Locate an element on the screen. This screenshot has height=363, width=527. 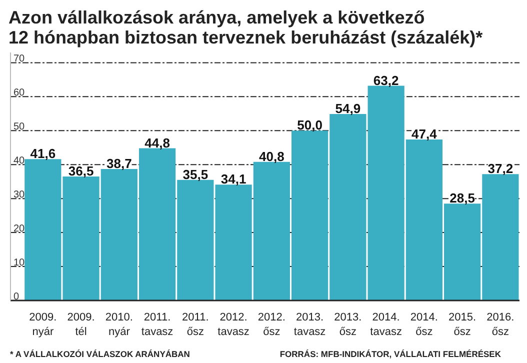
x-tick-label: 2010. nyár is located at coordinates (119, 325).